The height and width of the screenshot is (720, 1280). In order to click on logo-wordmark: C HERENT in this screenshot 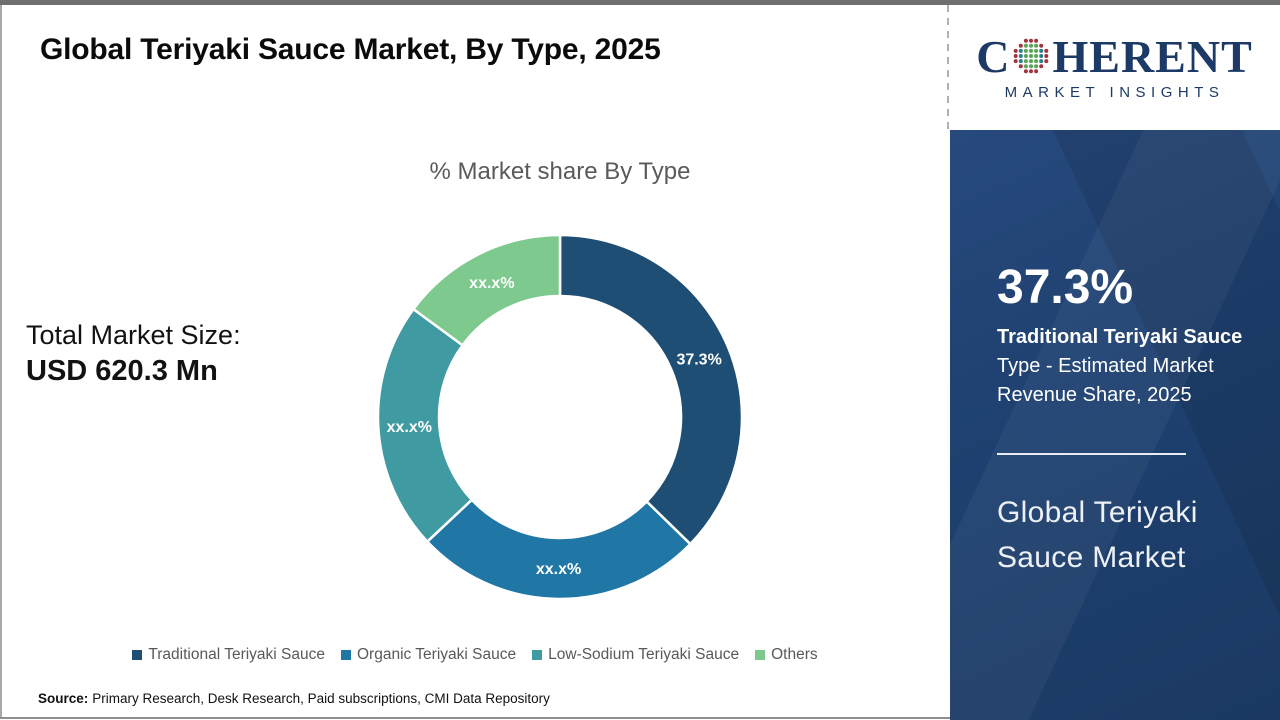, I will do `click(1114, 57)`.